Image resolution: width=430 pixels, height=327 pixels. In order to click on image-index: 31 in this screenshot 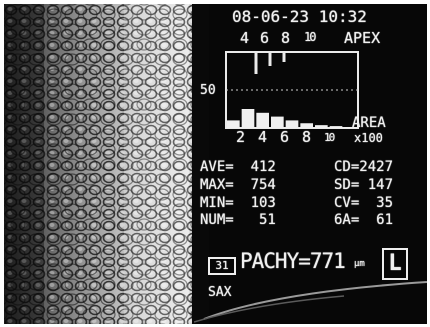, I will do `click(222, 265)`.